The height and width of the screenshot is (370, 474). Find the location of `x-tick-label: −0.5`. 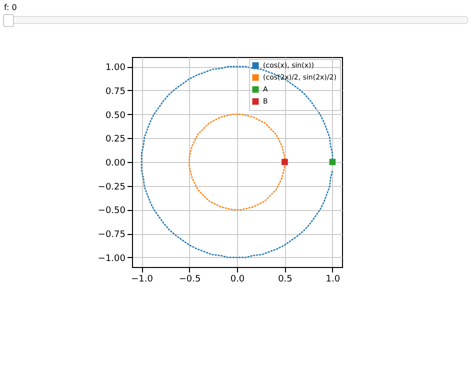

x-tick-label: −0.5 is located at coordinates (189, 279).